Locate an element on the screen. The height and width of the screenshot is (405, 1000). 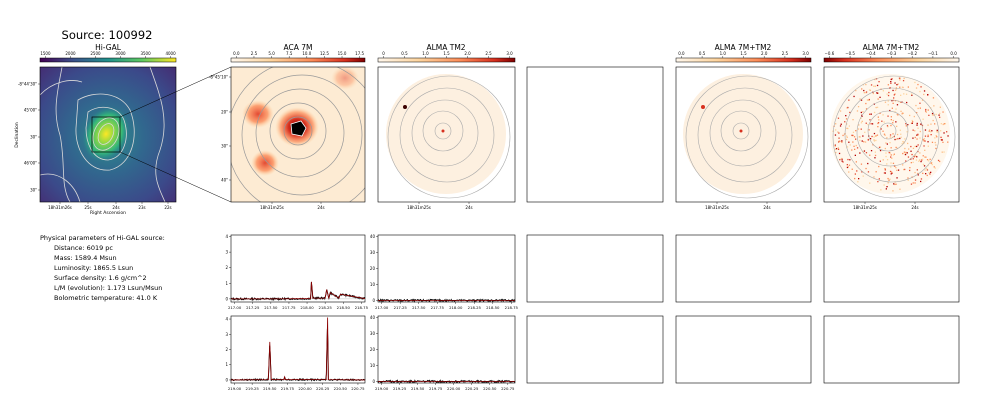
x-tick-label: 220.00 is located at coordinates (454, 388).